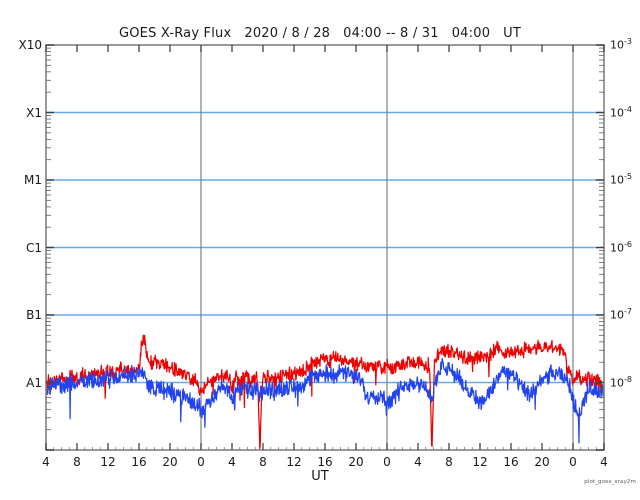  Describe the element at coordinates (628, 41) in the screenshot. I see `exponent-value: -3` at that location.